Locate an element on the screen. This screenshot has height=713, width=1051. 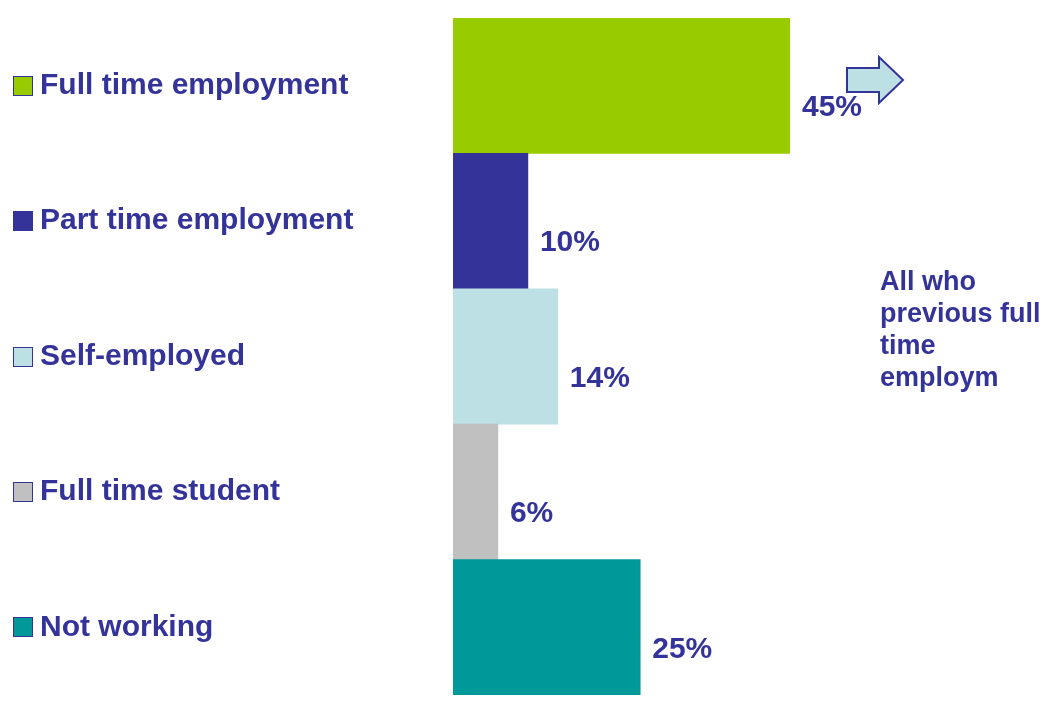
data-label: 10% is located at coordinates (569, 241).